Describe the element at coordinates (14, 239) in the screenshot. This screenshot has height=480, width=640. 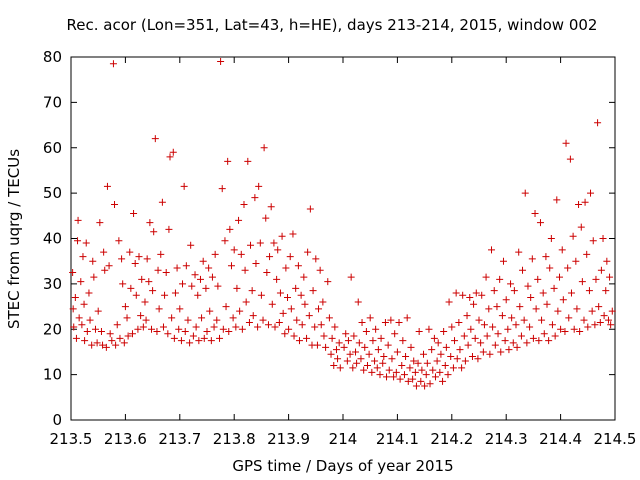
I see `y-axis-label: STEC from uqrg / TECUs` at that location.